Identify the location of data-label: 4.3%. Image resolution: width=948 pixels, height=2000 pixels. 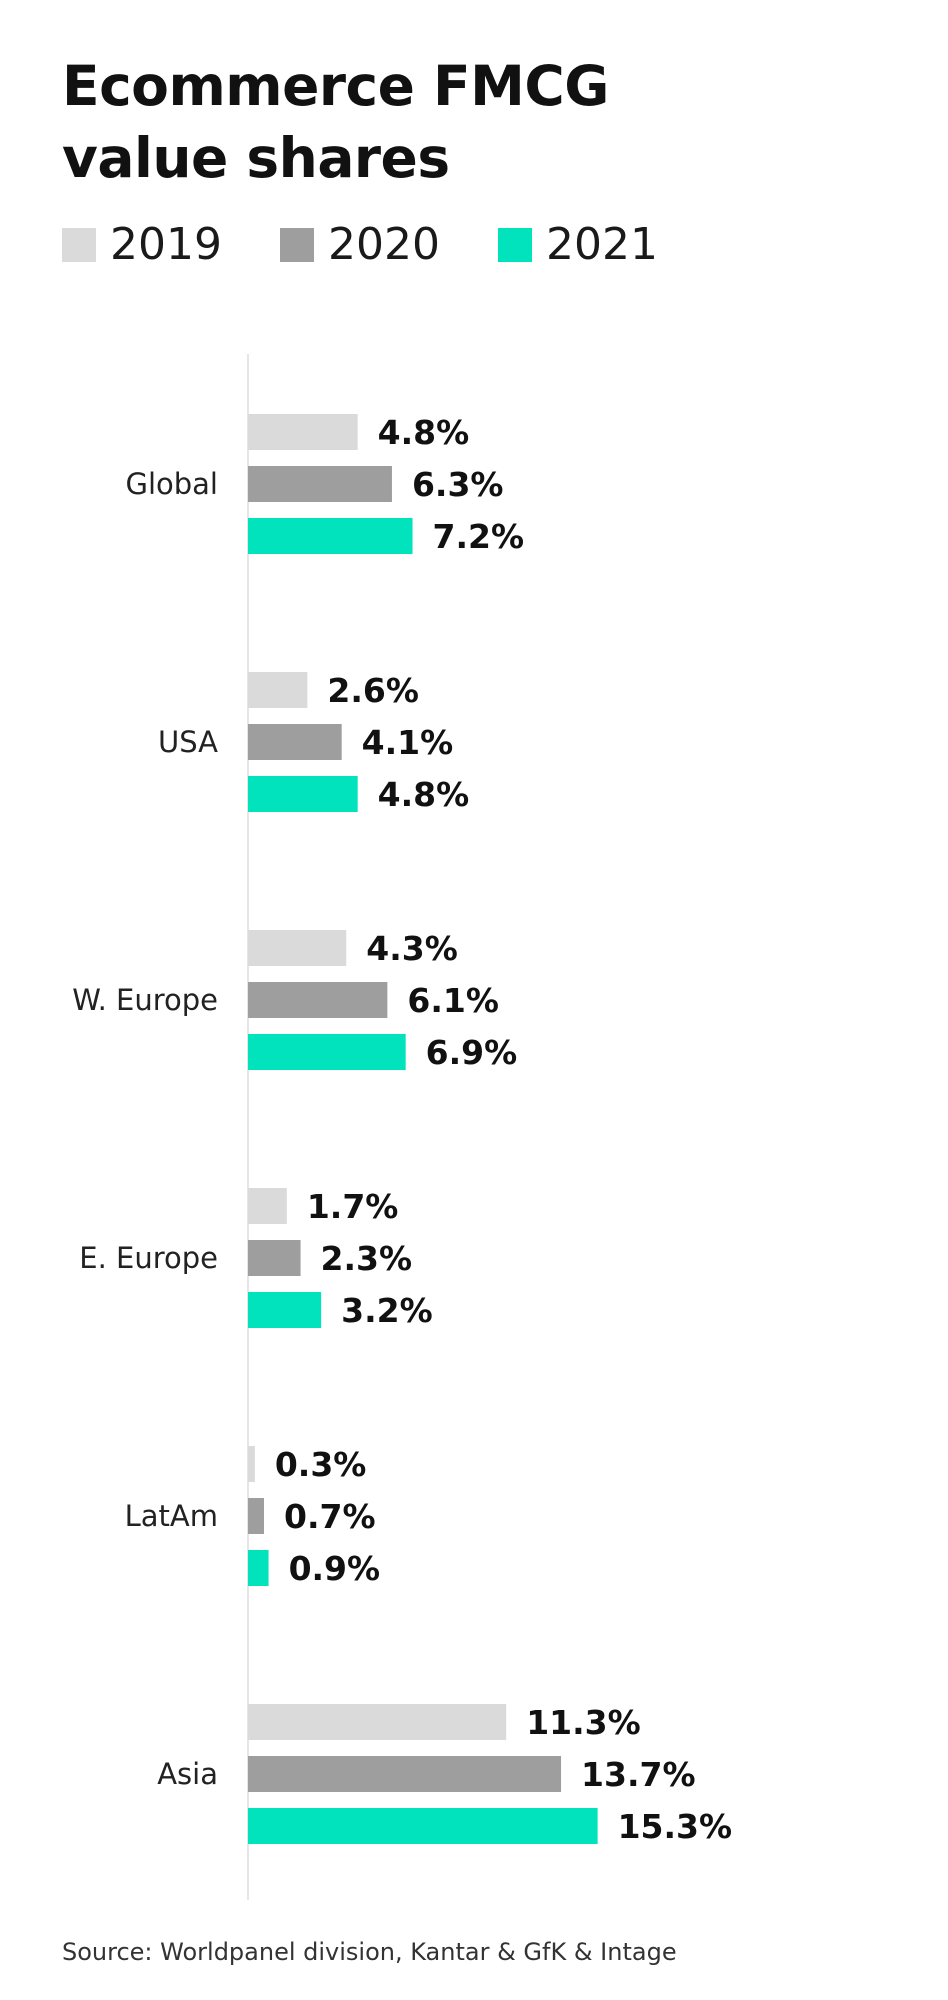
(412, 948).